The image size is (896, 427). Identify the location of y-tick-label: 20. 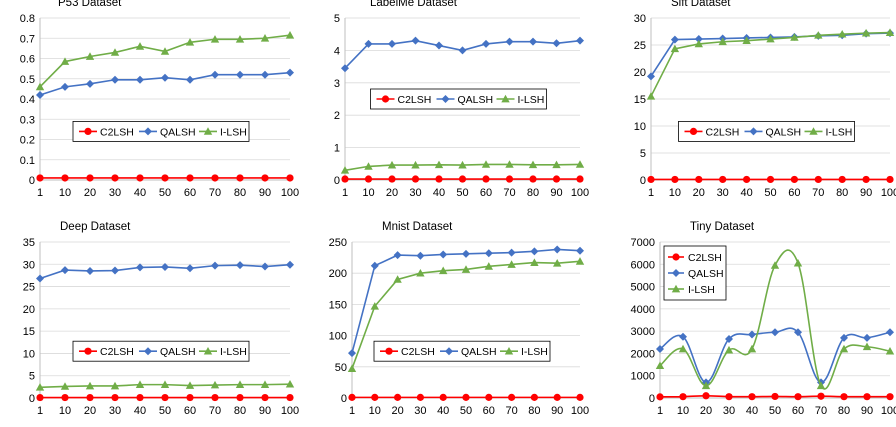
(29, 310).